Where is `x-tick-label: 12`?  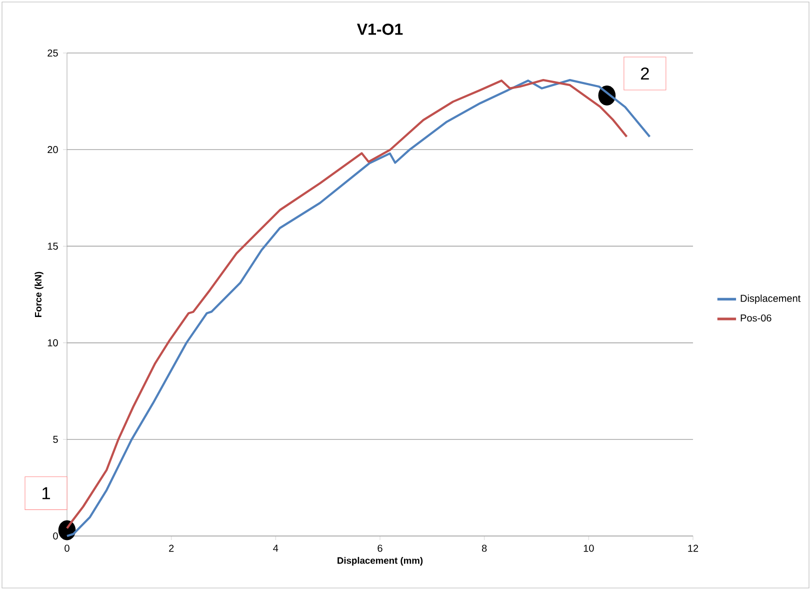 x-tick-label: 12 is located at coordinates (693, 548).